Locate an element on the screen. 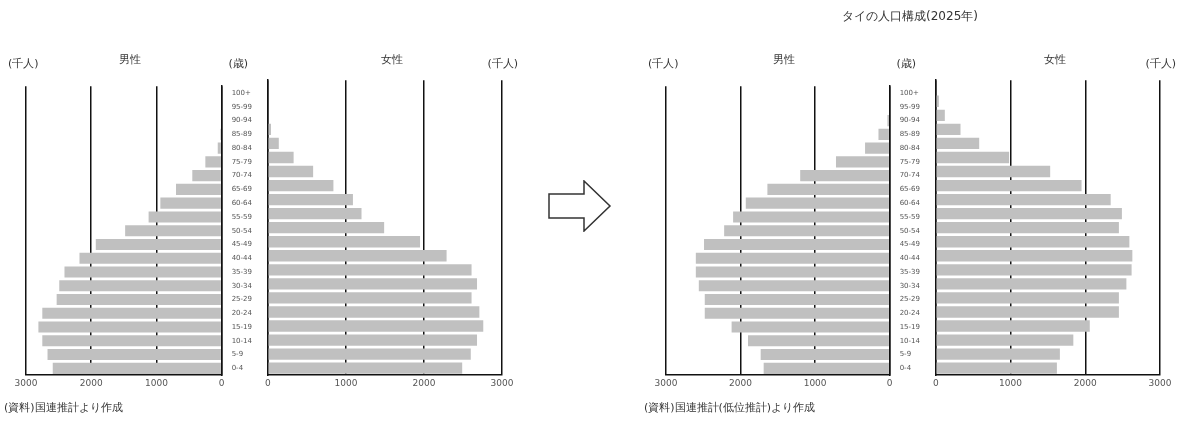  chart-title: タイの人口構成(2025年) is located at coordinates (910, 16).